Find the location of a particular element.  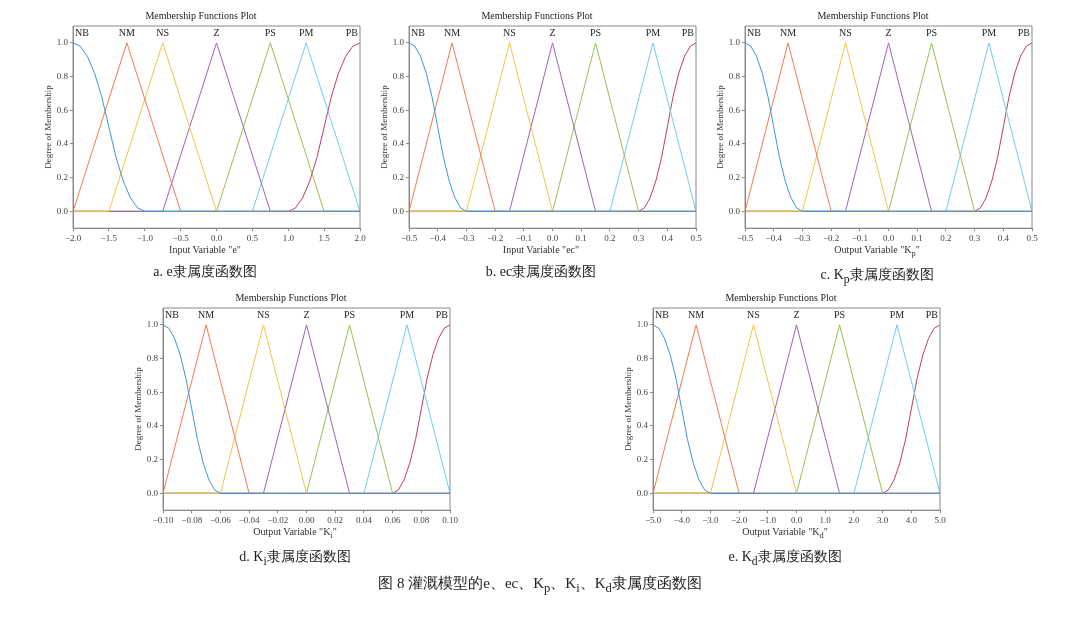

x-tick-label: −0.10 is located at coordinates (163, 519).